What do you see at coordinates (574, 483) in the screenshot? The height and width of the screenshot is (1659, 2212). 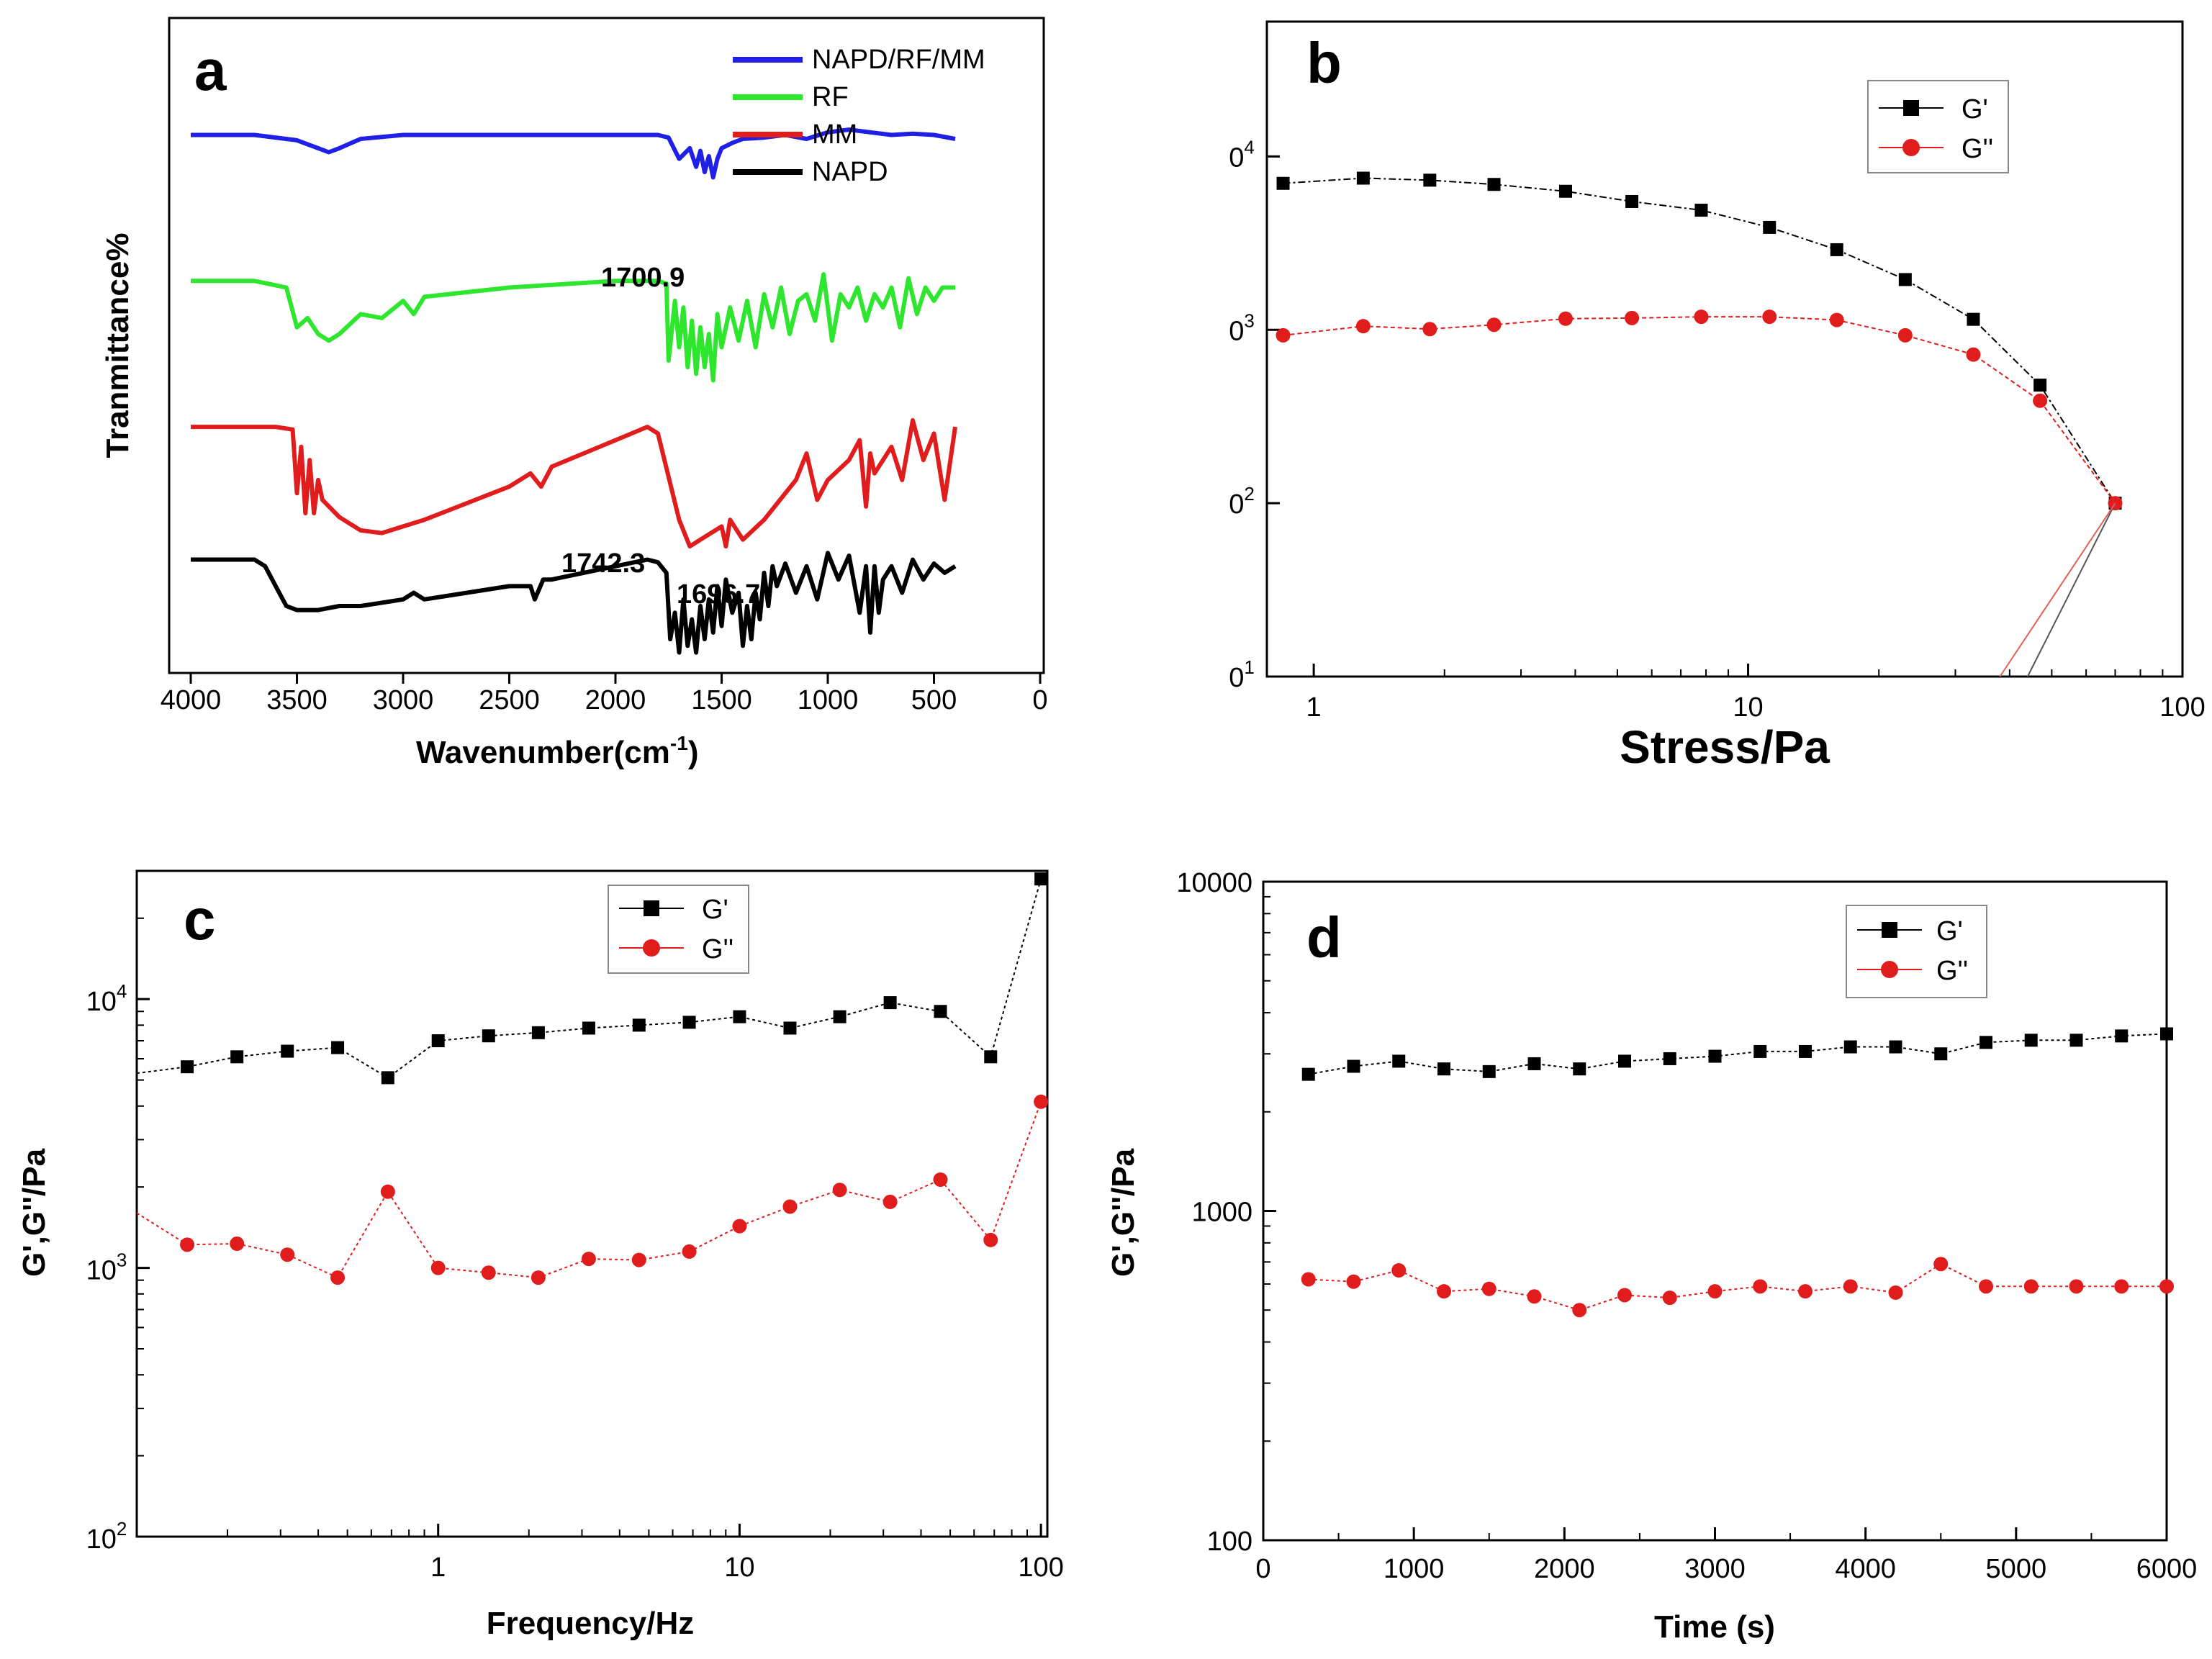 I see `spectrum-line-mm` at bounding box center [574, 483].